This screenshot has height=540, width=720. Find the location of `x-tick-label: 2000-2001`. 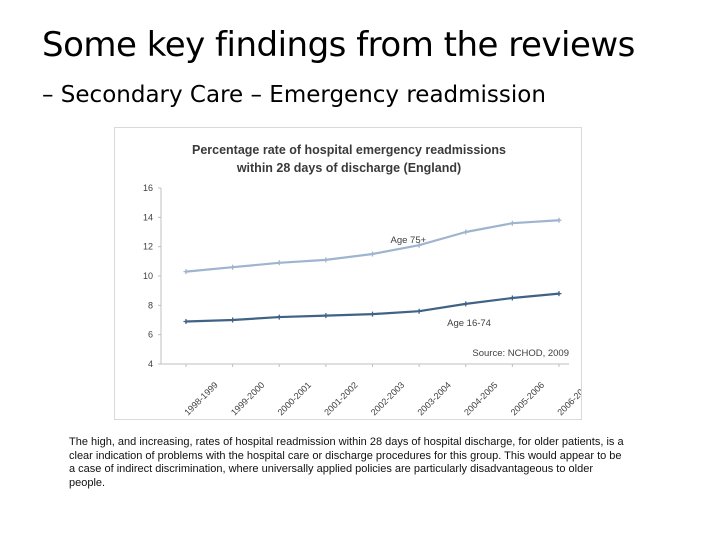

x-tick-label: 2000-2001 is located at coordinates (295, 399).